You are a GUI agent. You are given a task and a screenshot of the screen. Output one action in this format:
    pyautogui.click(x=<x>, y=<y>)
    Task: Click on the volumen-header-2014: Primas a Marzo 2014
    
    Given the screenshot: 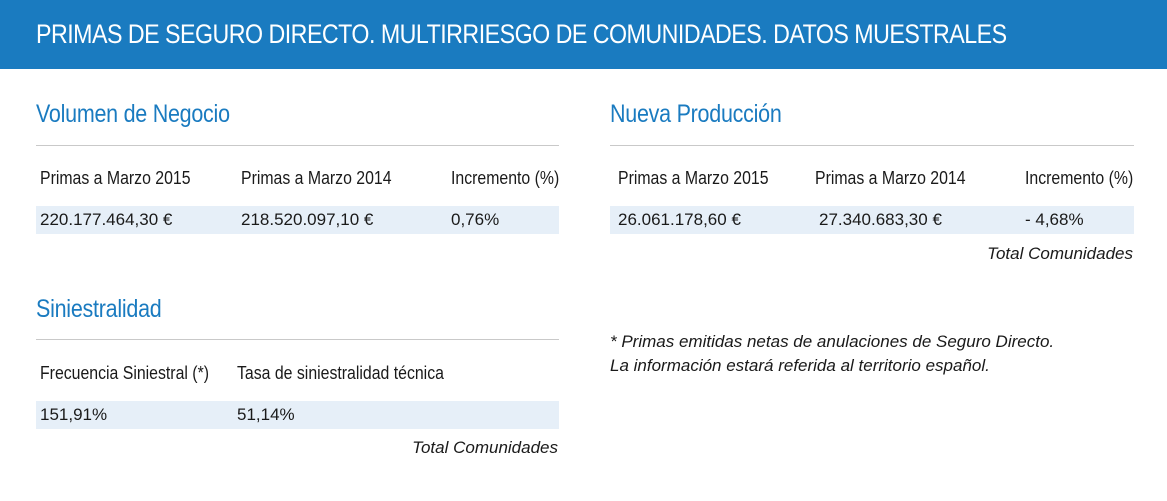 What is the action you would take?
    pyautogui.click(x=316, y=178)
    